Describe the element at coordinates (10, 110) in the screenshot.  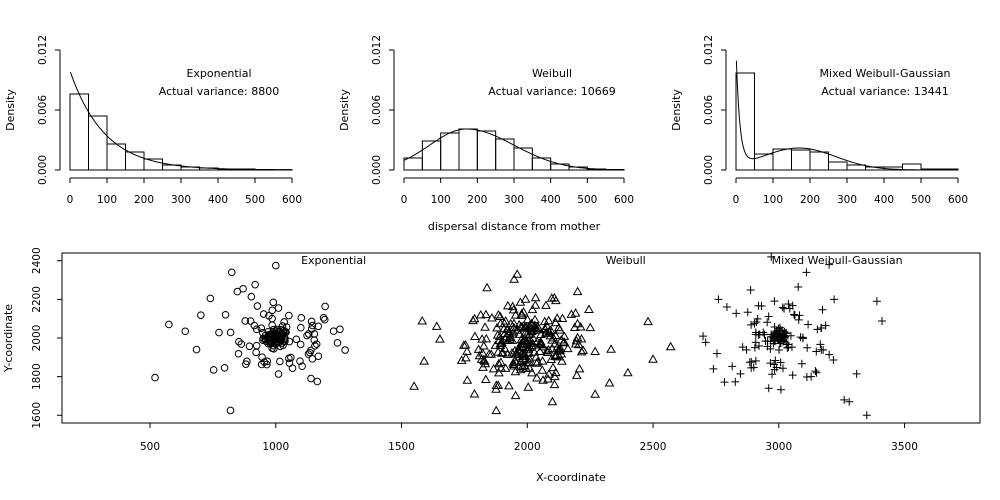
I see `y-axis-label: Density` at that location.